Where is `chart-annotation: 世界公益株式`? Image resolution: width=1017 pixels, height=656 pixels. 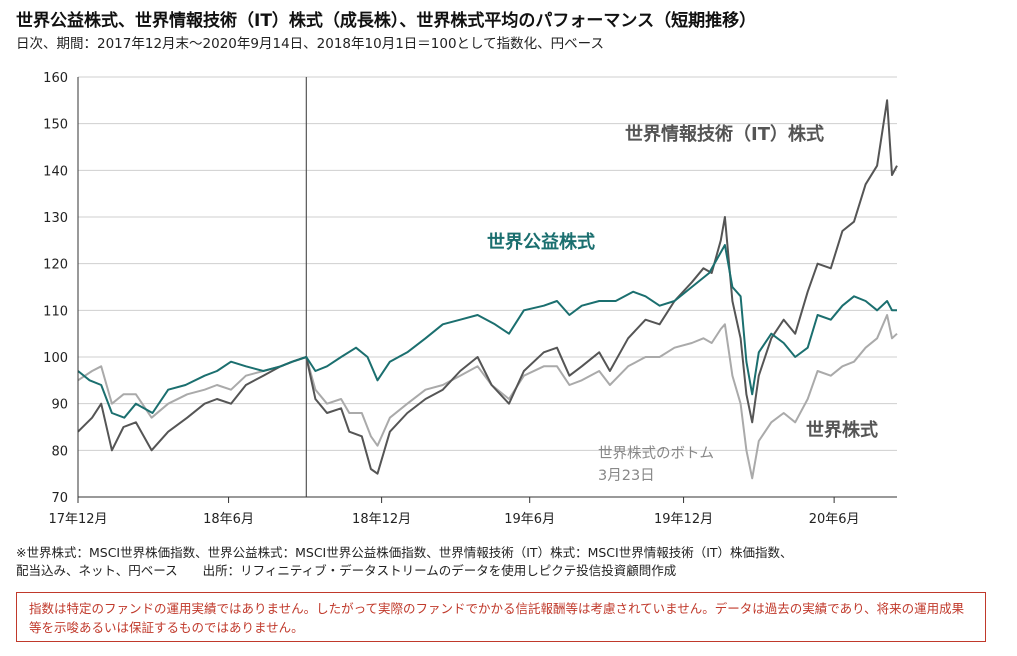
chart-annotation: 世界公益株式 is located at coordinates (541, 242).